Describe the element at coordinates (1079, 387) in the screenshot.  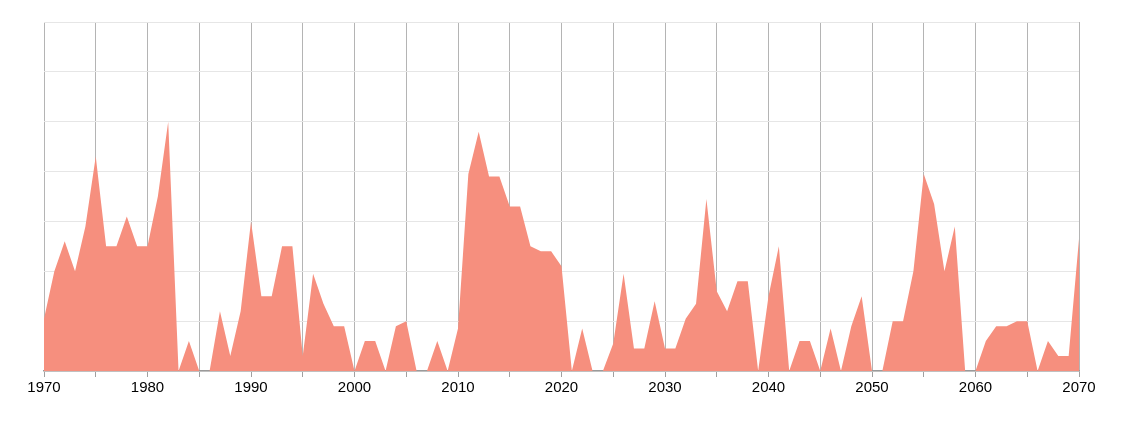
I see `x-tick-label: 2070` at that location.